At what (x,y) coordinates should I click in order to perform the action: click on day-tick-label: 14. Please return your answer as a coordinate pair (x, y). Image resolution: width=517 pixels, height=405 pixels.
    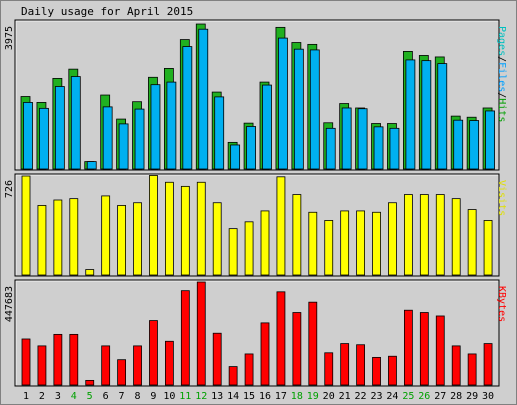
    Looking at the image, I should click on (233, 396).